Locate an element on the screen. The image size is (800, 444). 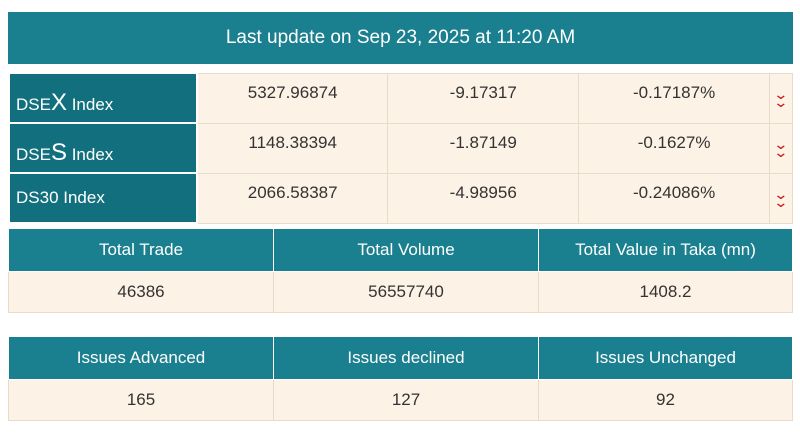
total-value-taka: 1408.2 is located at coordinates (665, 292).